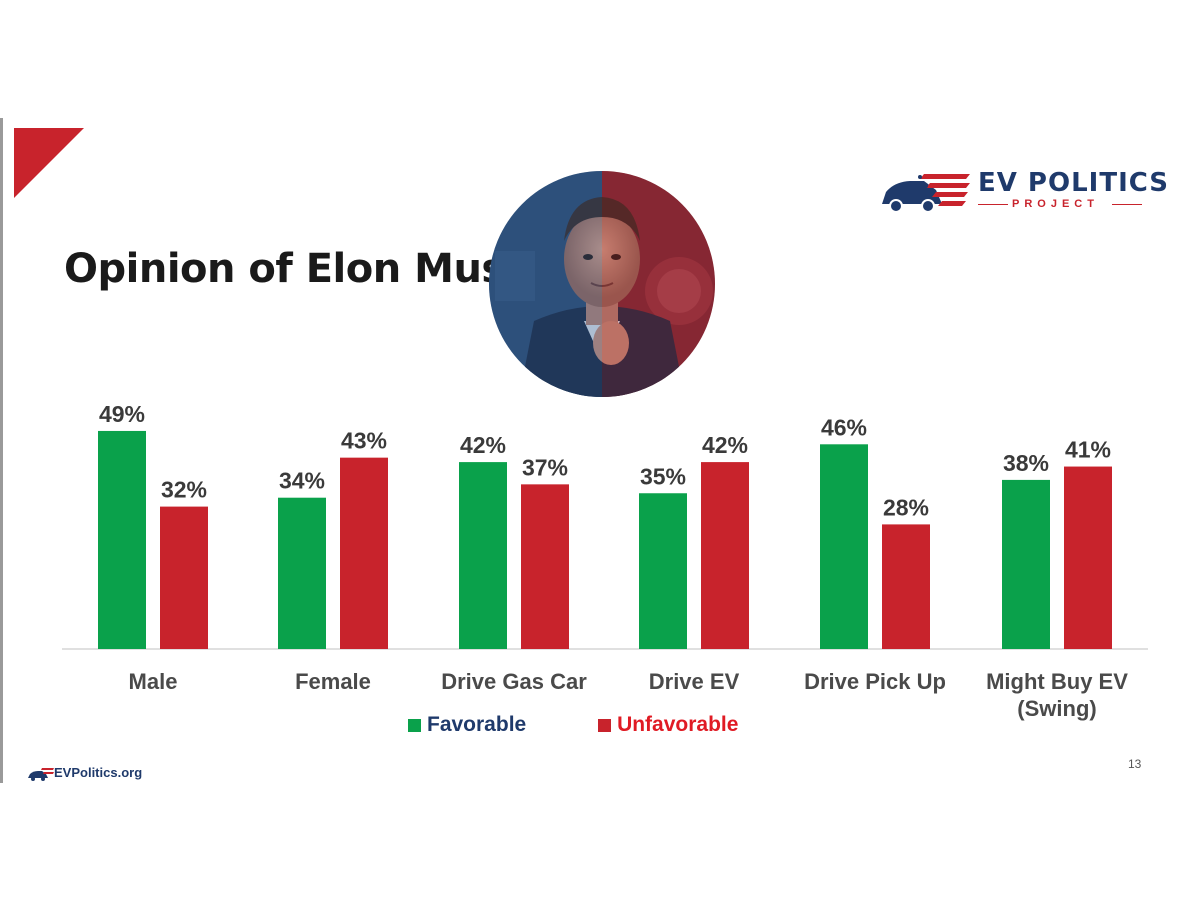 The width and height of the screenshot is (1200, 900). I want to click on legend-label-favorable: Favorable, so click(477, 724).